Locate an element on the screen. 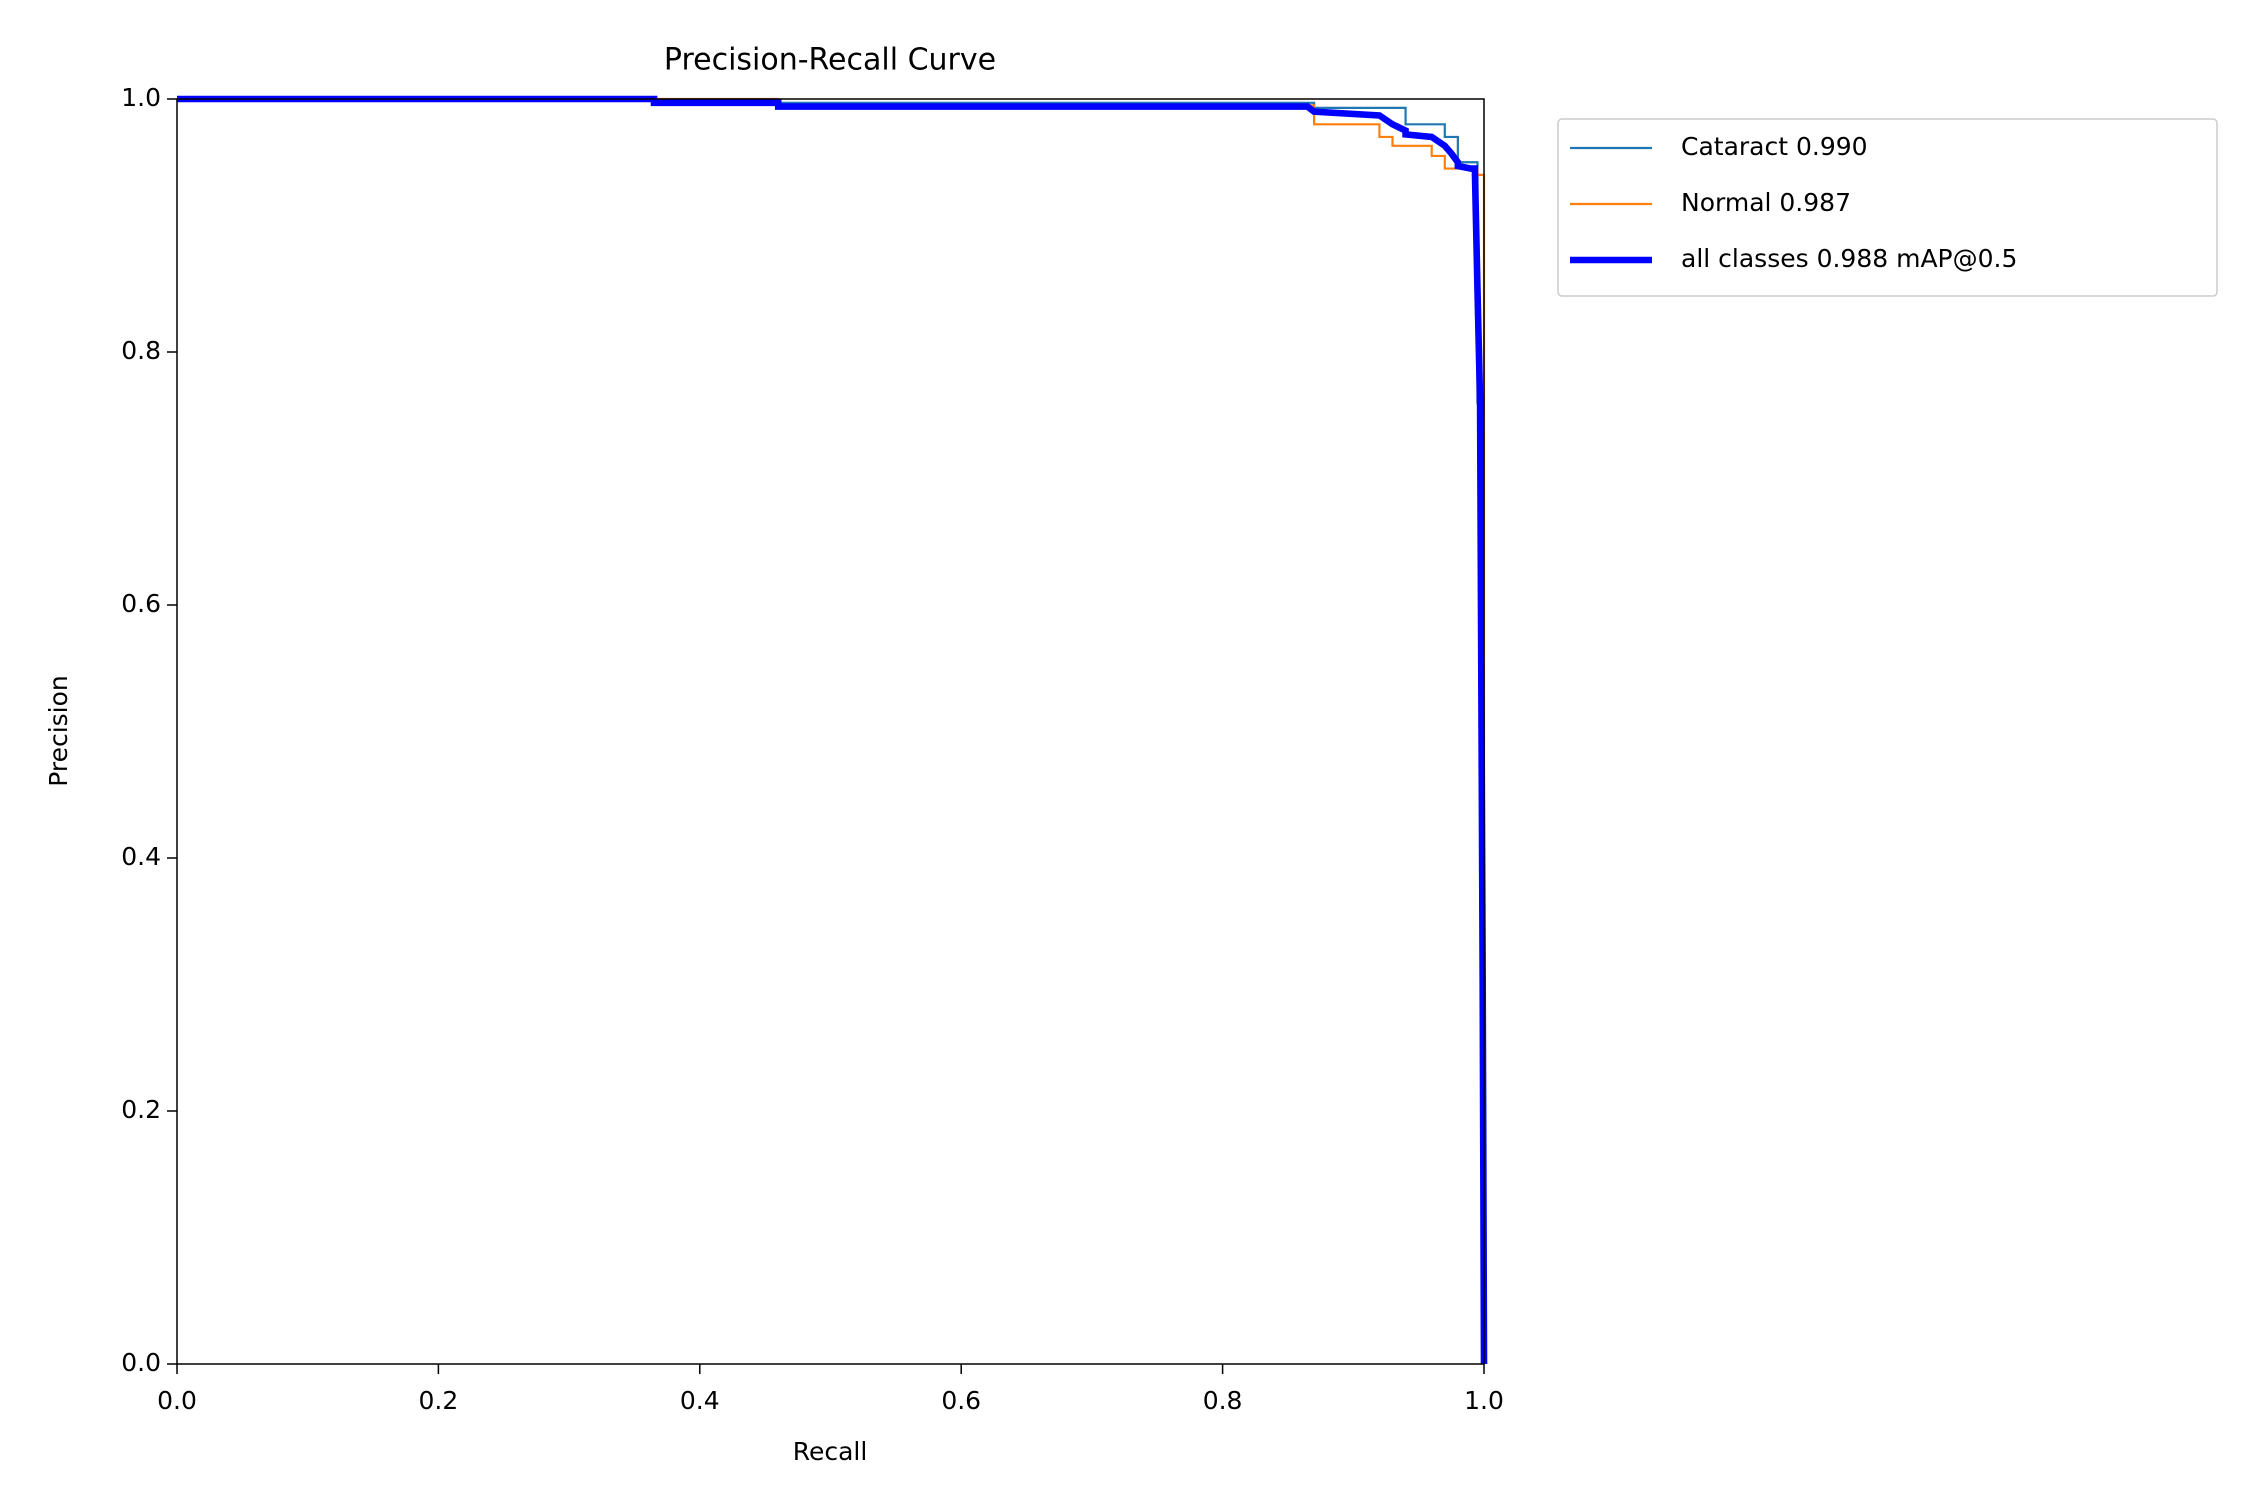  x-tick-label: 1.0 is located at coordinates (1484, 1400).